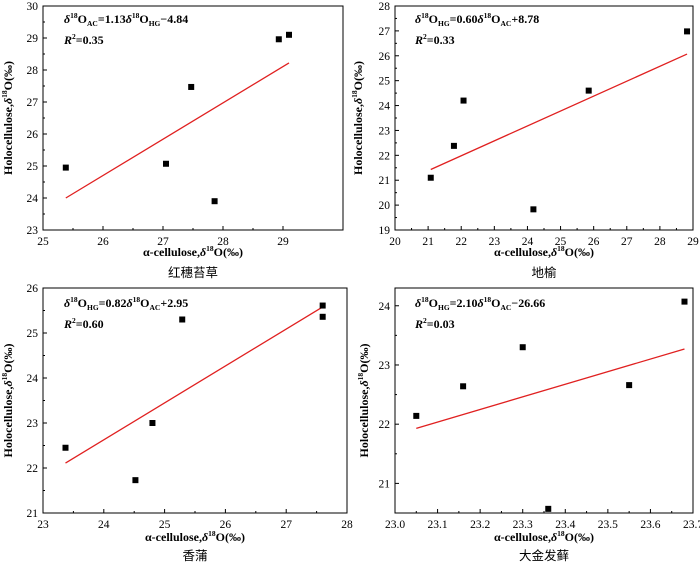  What do you see at coordinates (565, 525) in the screenshot?
I see `x-tick-label: 23.4` at bounding box center [565, 525].